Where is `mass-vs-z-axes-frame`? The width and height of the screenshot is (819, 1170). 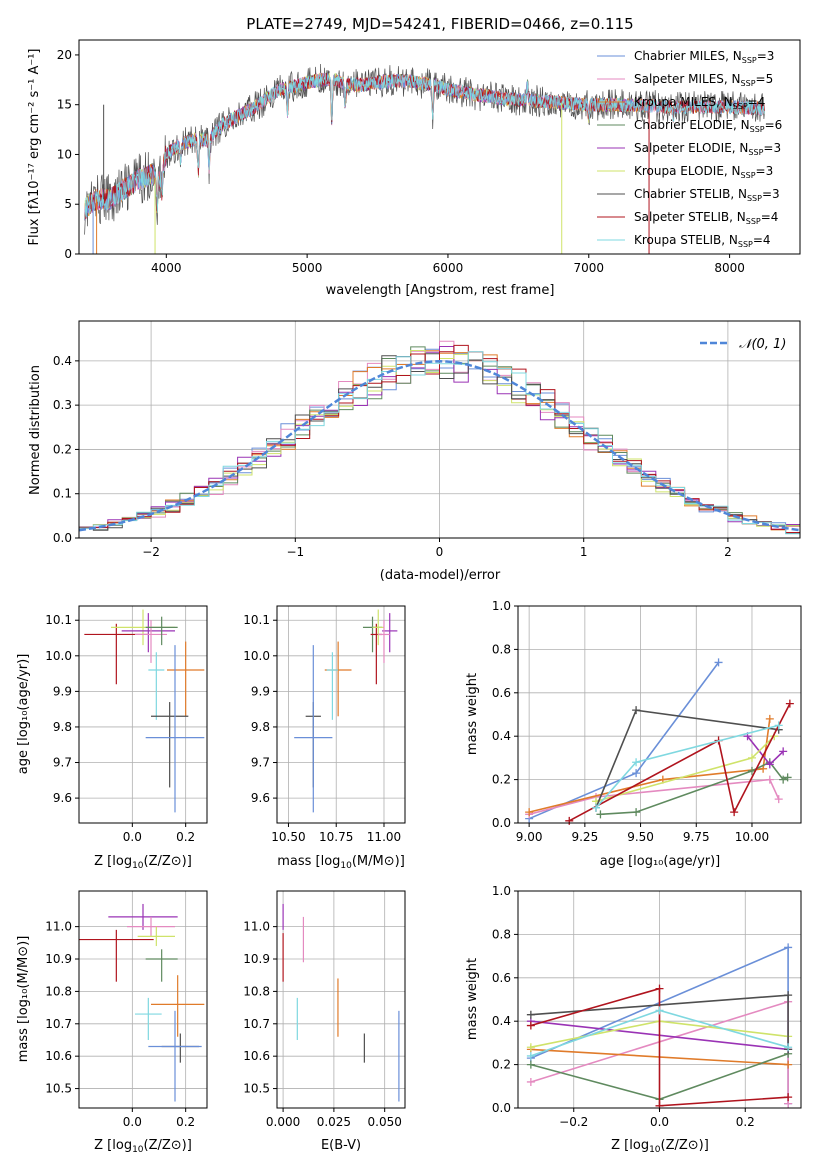
mass-vs-z-axes-frame is located at coordinates (143, 999).